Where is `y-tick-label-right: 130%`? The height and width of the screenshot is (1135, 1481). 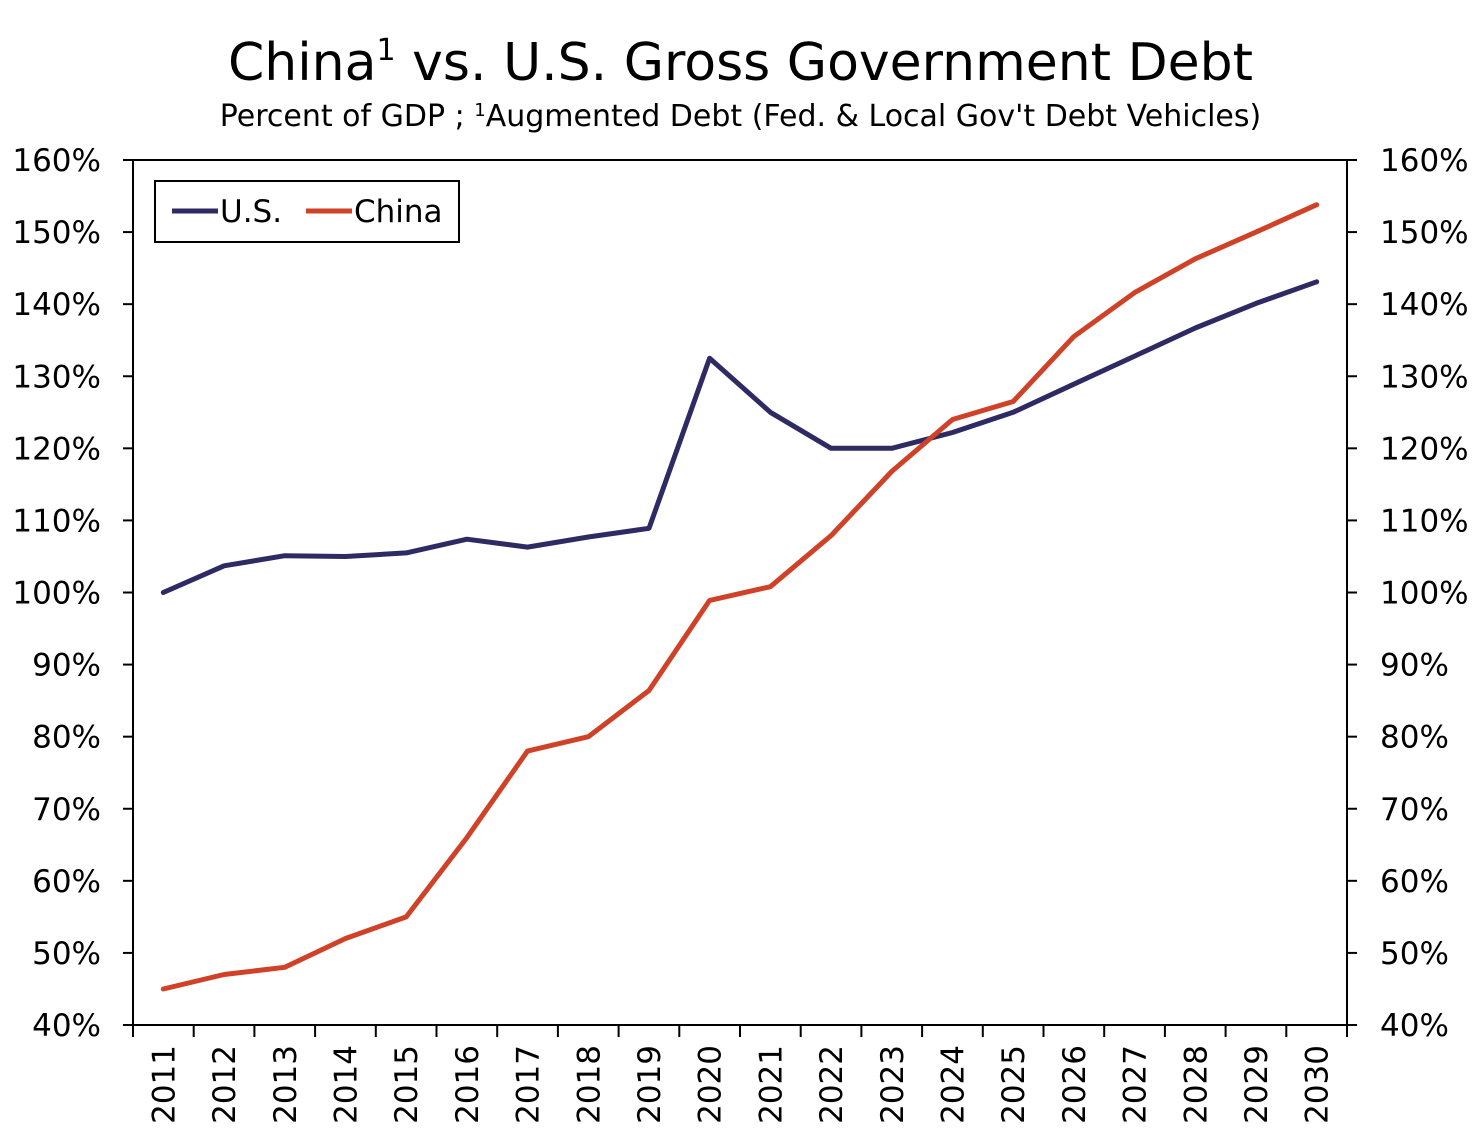 y-tick-label-right: 130% is located at coordinates (1424, 377).